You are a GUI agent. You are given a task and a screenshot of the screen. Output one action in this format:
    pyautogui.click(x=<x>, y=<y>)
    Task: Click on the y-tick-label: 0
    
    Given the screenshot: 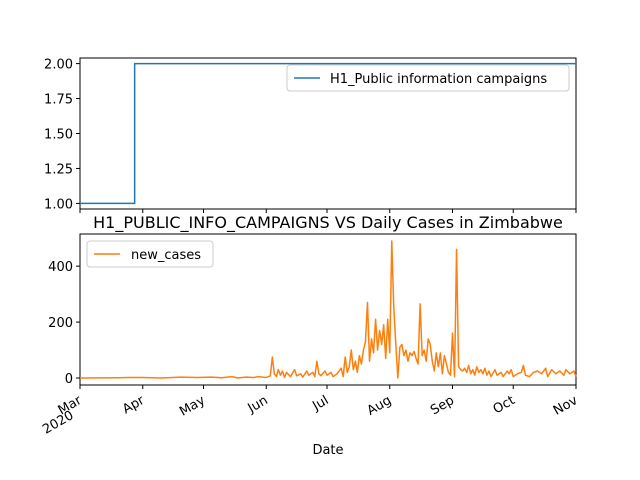 What is the action you would take?
    pyautogui.click(x=69, y=379)
    